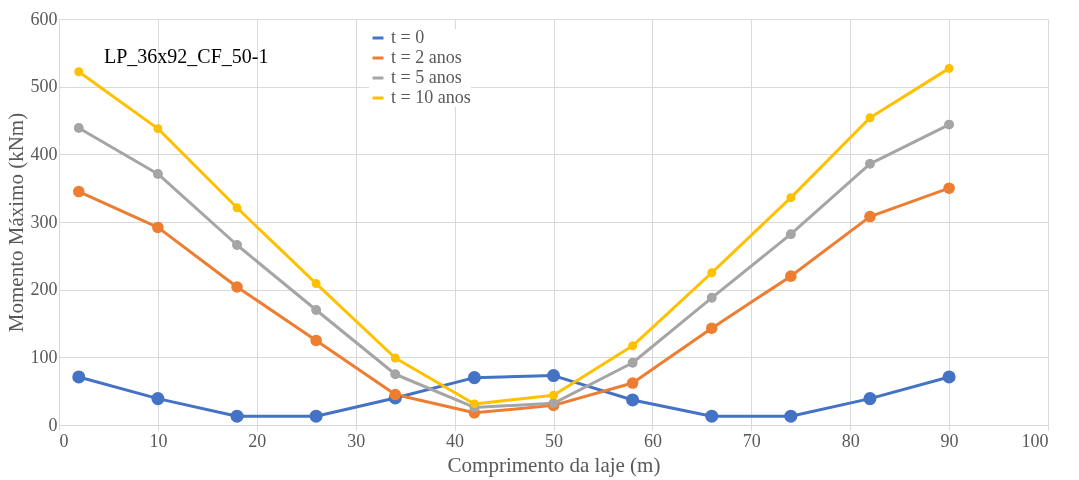 The width and height of the screenshot is (1079, 480). Describe the element at coordinates (949, 440) in the screenshot. I see `x-tick-label: 90` at that location.